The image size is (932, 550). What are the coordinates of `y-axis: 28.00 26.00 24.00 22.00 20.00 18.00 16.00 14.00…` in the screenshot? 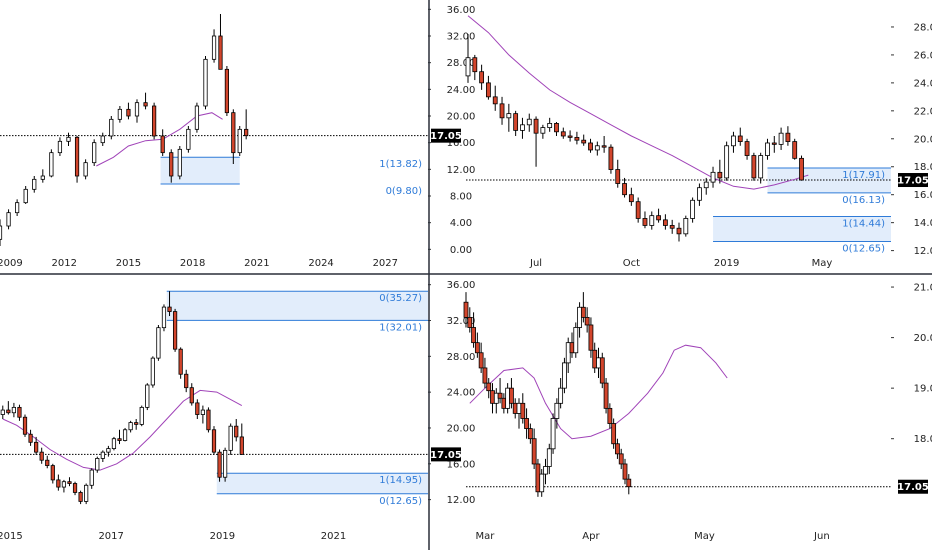 It's located at (911, 139).